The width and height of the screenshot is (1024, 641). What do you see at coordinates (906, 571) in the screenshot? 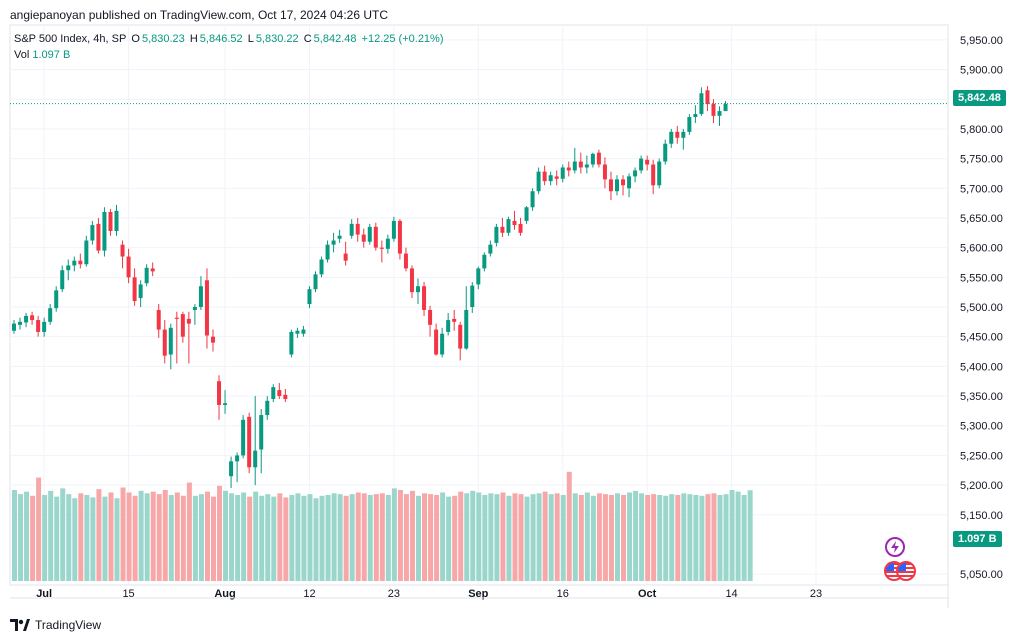
I see `us-flag-icon` at bounding box center [906, 571].